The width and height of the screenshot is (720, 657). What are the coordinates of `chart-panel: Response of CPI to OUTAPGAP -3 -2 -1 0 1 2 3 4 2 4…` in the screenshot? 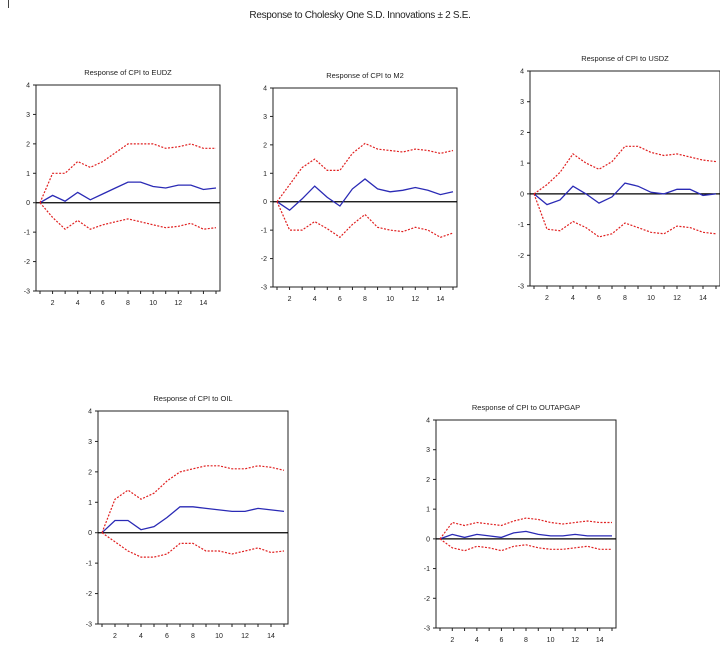 It's located at (533, 517).